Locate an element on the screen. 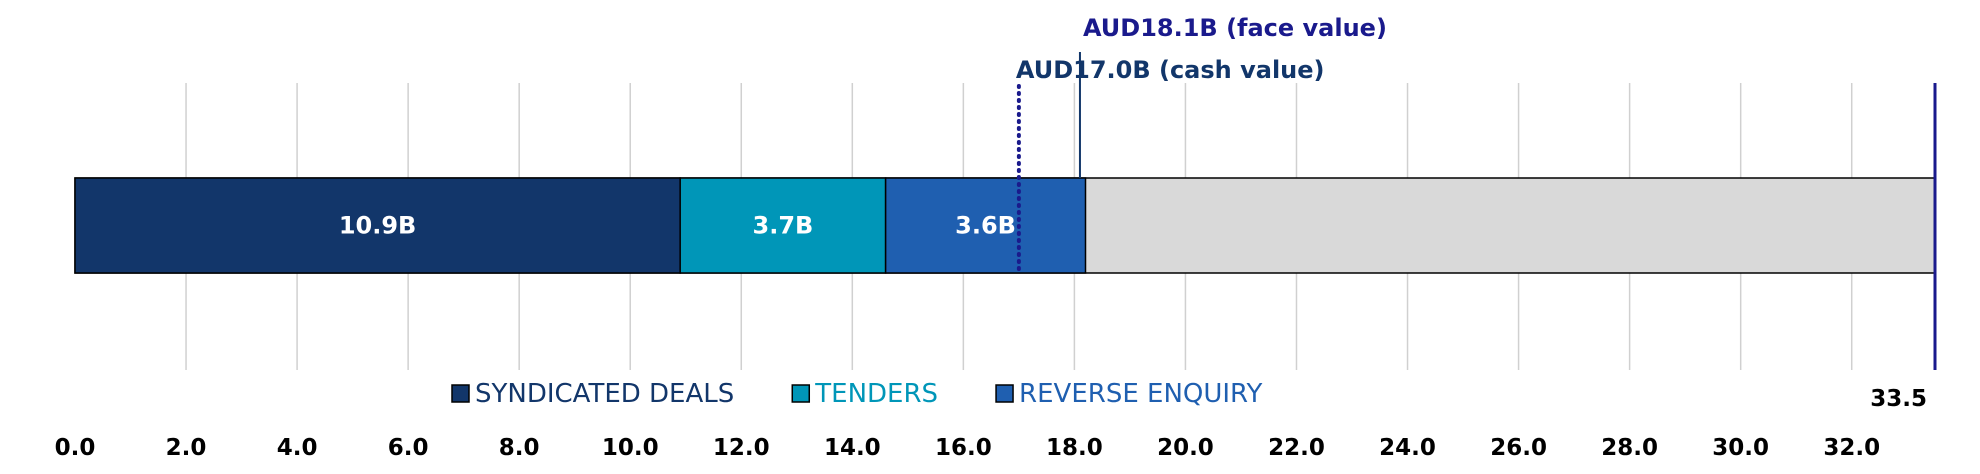 Image resolution: width=1980 pixels, height=474 pixels. x-tick-label: 10.0 is located at coordinates (630, 448).